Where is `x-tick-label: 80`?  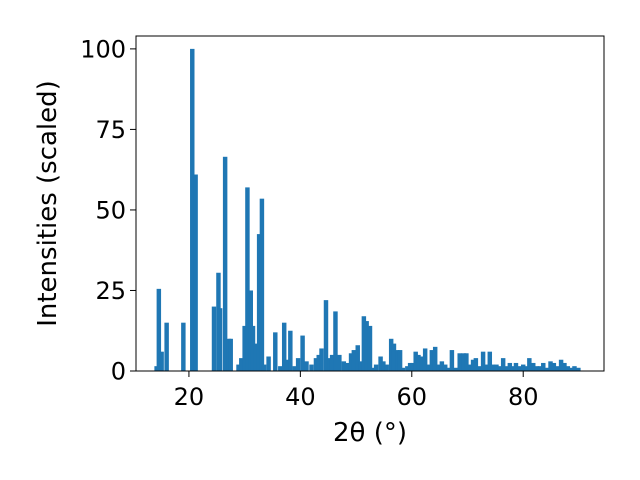
x-tick-label: 80 is located at coordinates (523, 397).